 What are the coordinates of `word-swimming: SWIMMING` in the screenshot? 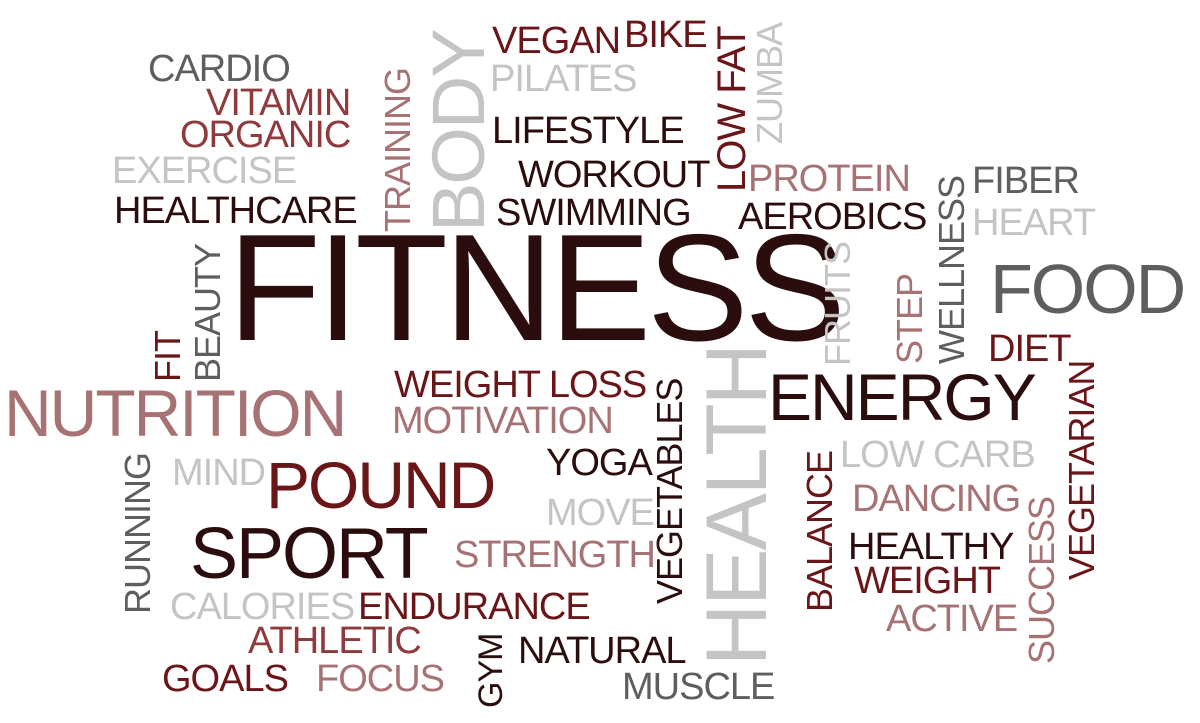 It's located at (594, 213).